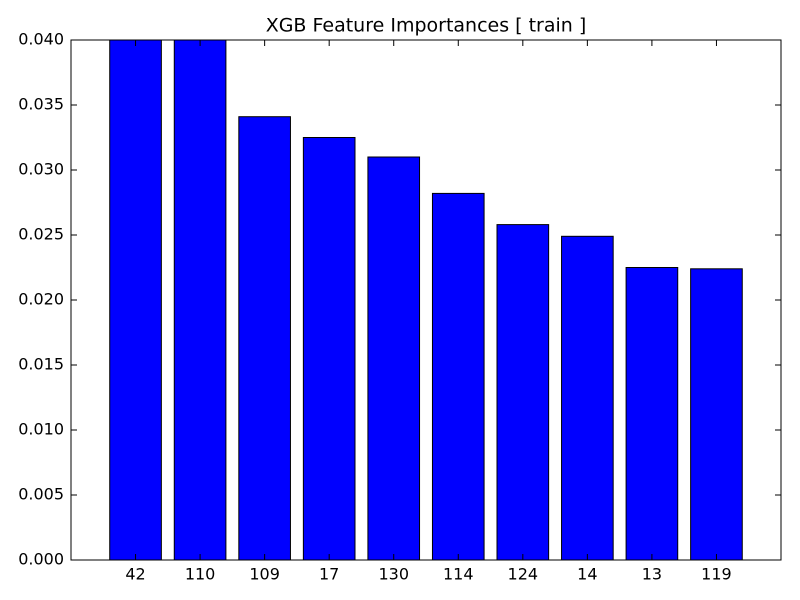 This screenshot has width=800, height=600. Describe the element at coordinates (41, 299) in the screenshot. I see `y-tick-label: 0.020` at that location.